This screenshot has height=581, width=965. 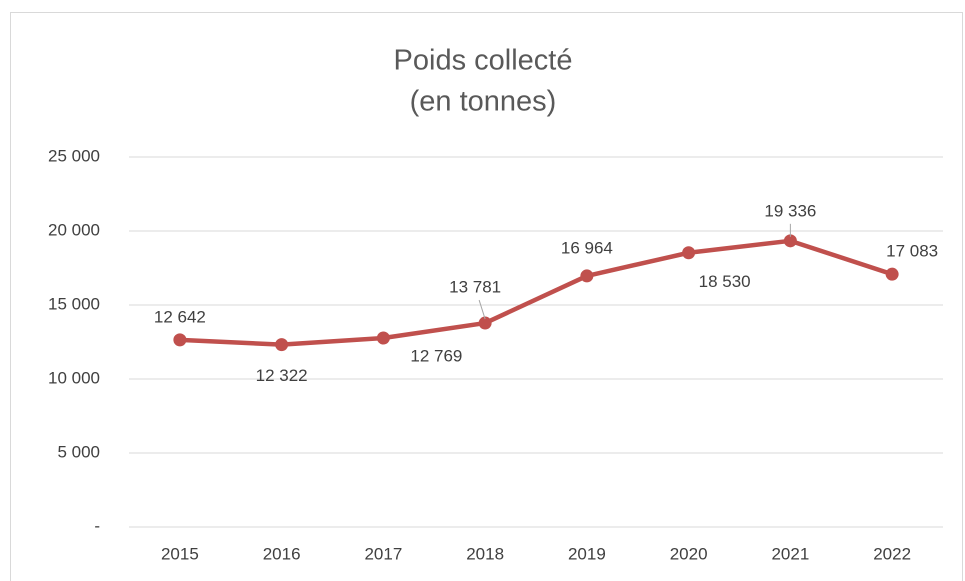 What do you see at coordinates (725, 281) in the screenshot?
I see `data-label: 18 530` at bounding box center [725, 281].